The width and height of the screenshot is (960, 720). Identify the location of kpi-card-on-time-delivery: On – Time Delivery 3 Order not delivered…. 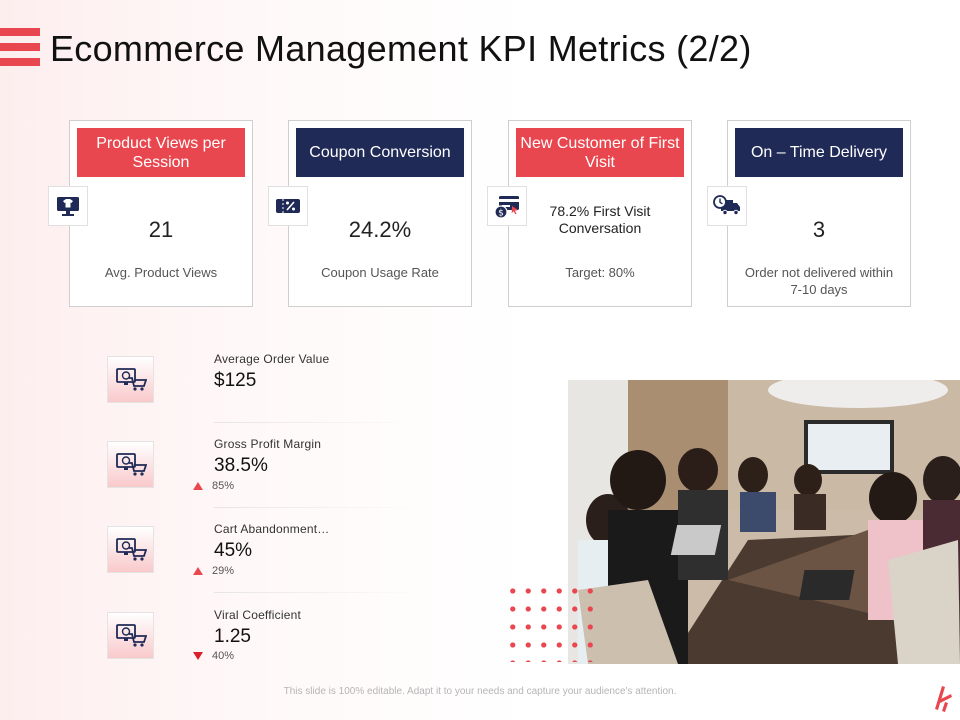
(819, 213).